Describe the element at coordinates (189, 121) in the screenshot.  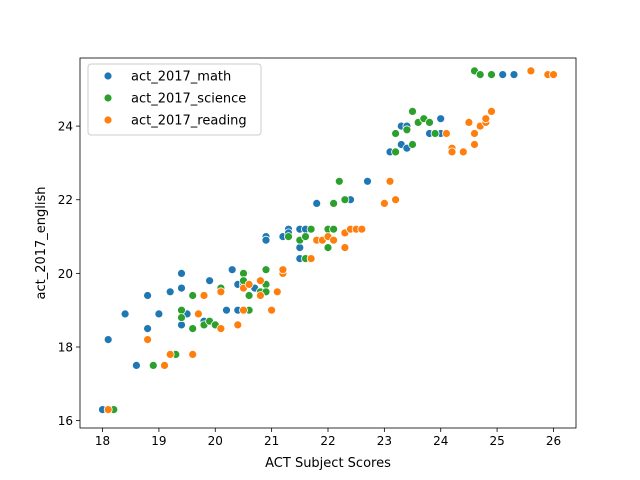
I see `legend-label-act_2017_reading: act_2017_reading` at that location.